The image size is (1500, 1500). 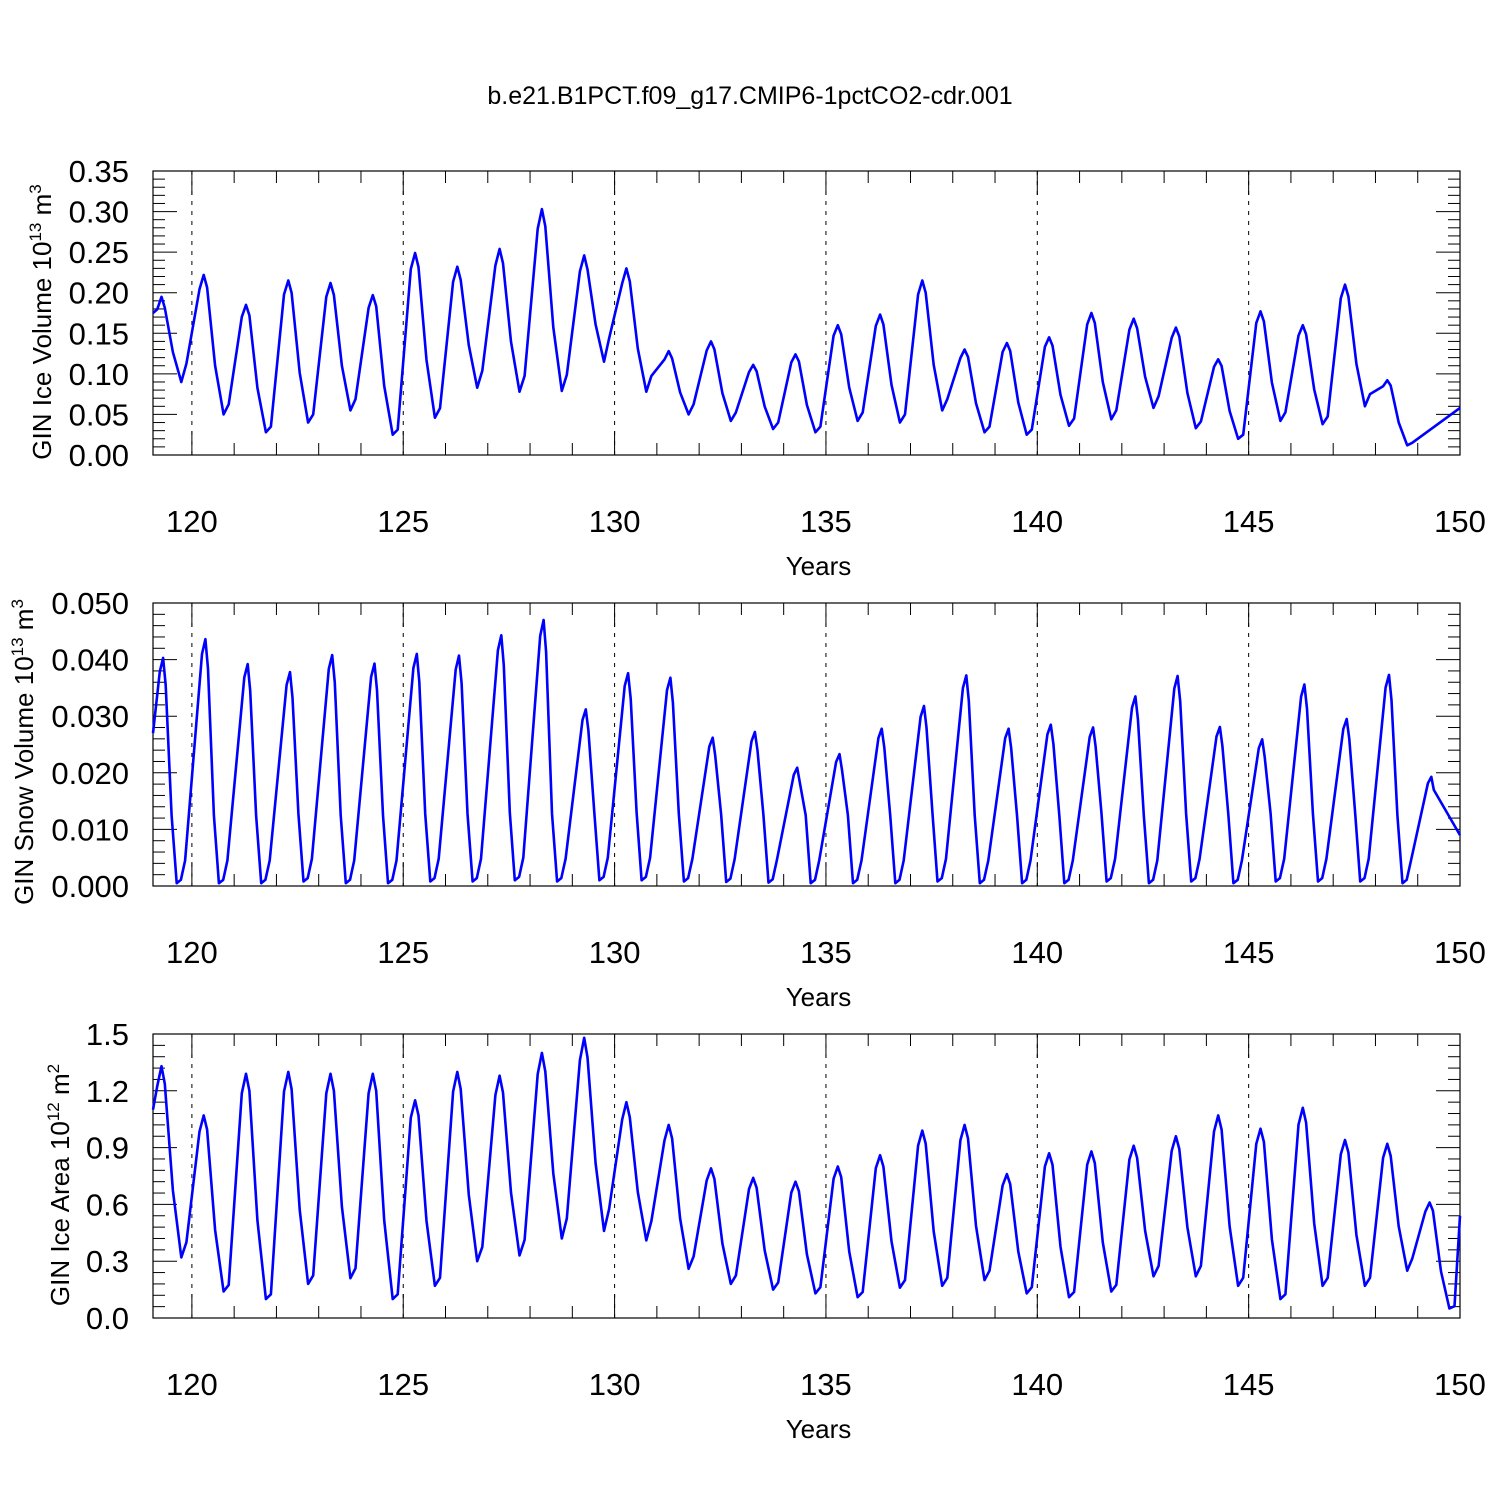 What do you see at coordinates (99, 293) in the screenshot?
I see `y-tick-label: 0.20` at bounding box center [99, 293].